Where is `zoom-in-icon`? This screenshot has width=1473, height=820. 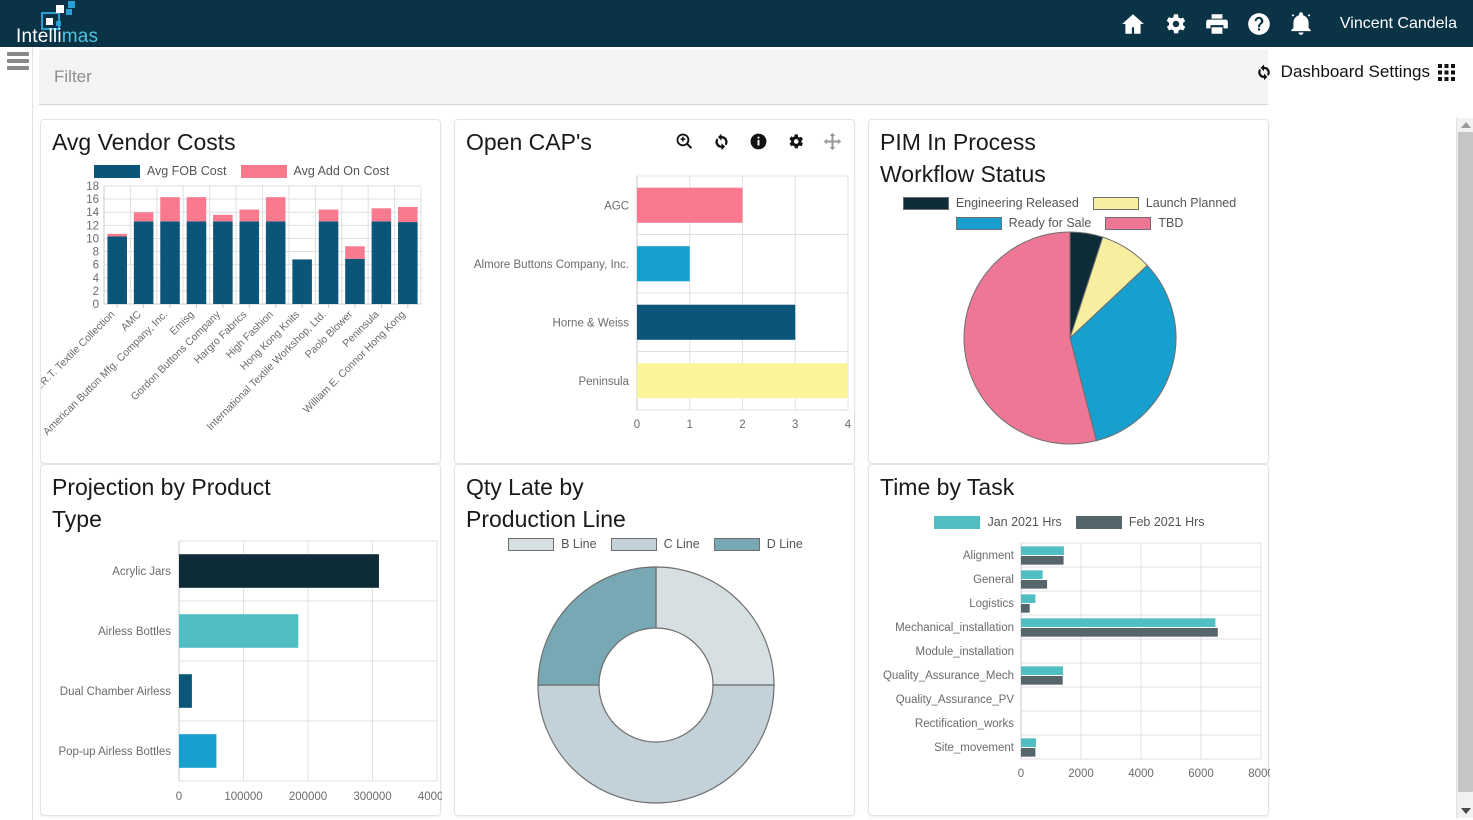
zoom-in-icon is located at coordinates (684, 141).